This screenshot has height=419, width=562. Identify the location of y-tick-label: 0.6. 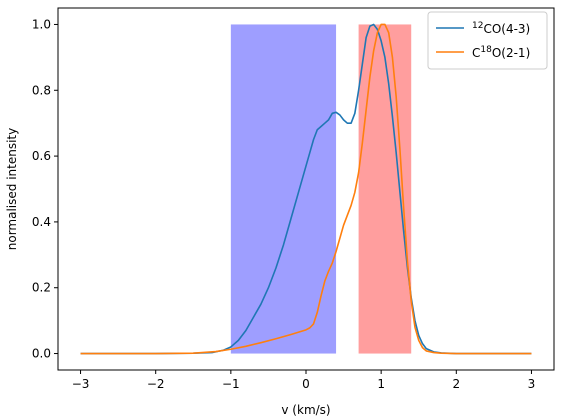
(41, 156).